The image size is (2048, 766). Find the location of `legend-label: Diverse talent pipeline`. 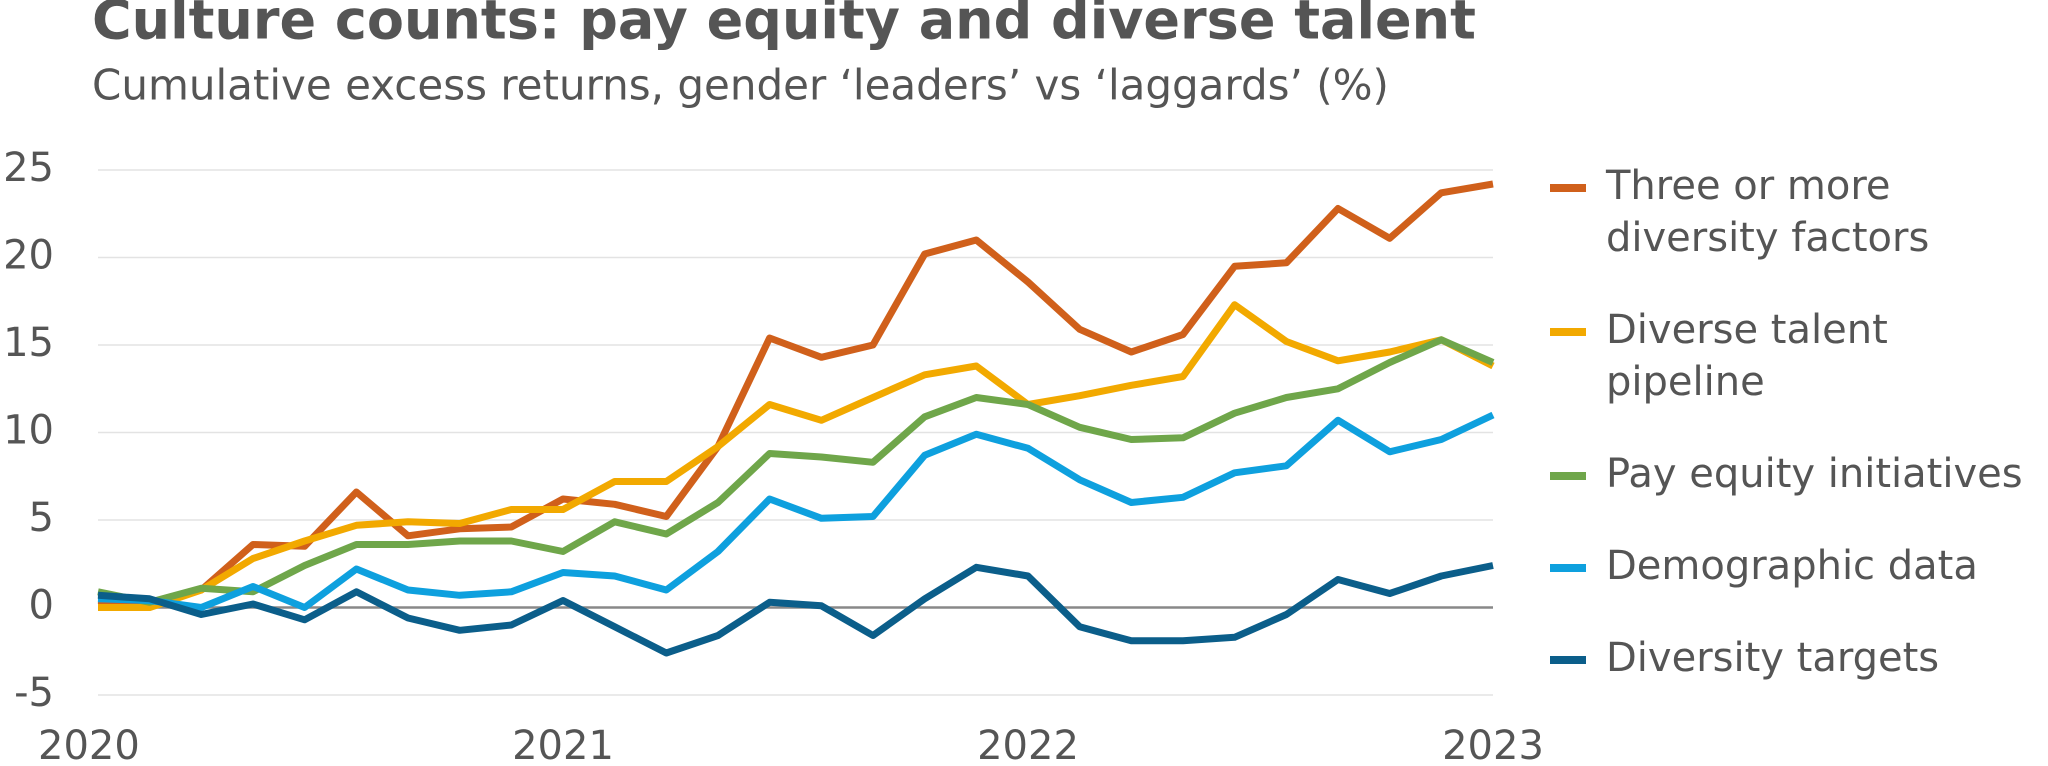

legend-label: Diverse talent pipeline is located at coordinates (1747, 356).